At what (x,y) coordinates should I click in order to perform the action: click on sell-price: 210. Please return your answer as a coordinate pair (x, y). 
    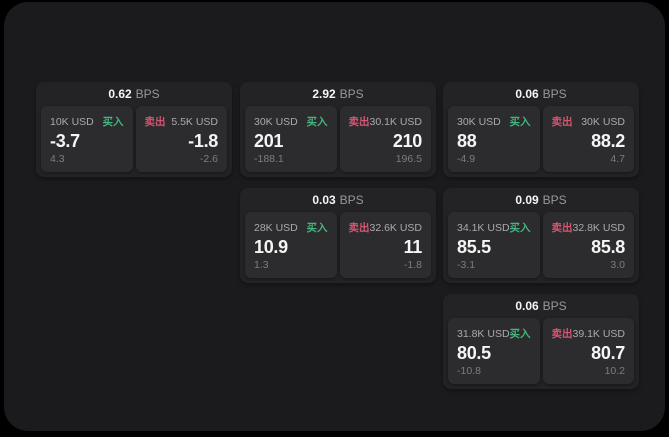
    Looking at the image, I should click on (407, 141).